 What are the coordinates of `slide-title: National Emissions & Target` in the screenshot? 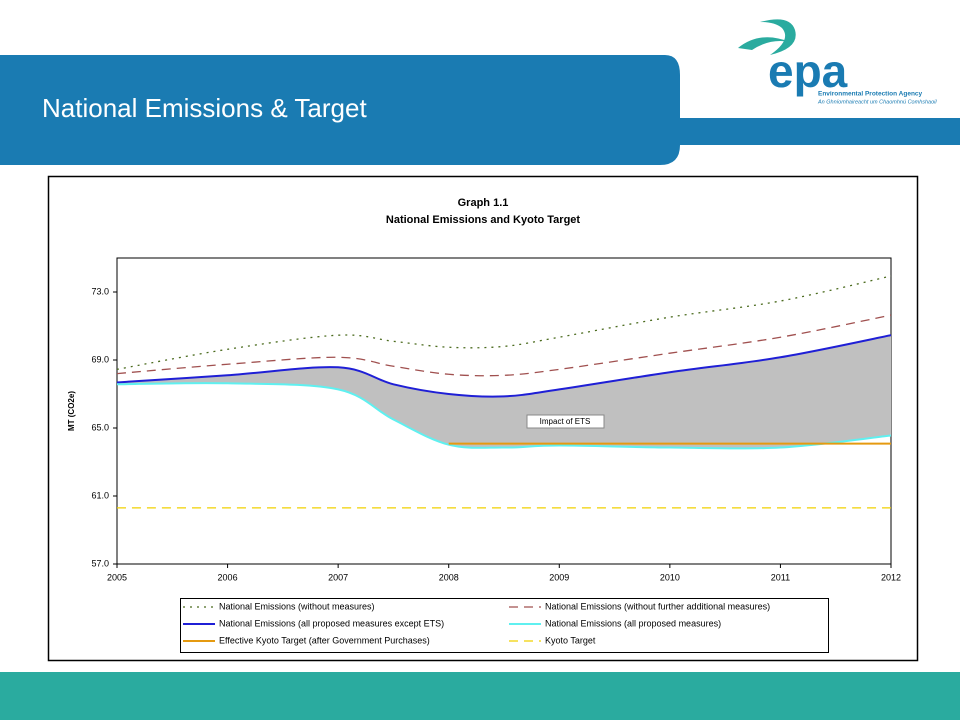 It's located at (204, 108).